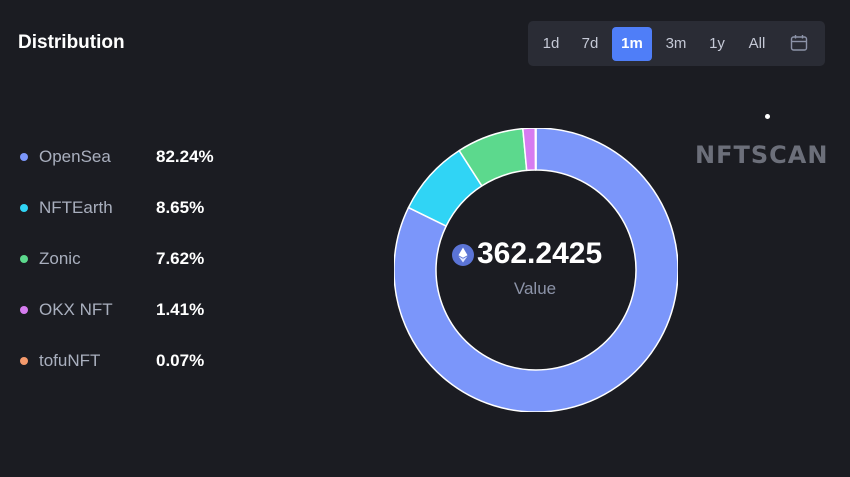  Describe the element at coordinates (762, 155) in the screenshot. I see `nftscan-watermark: NFTSCAN` at that location.